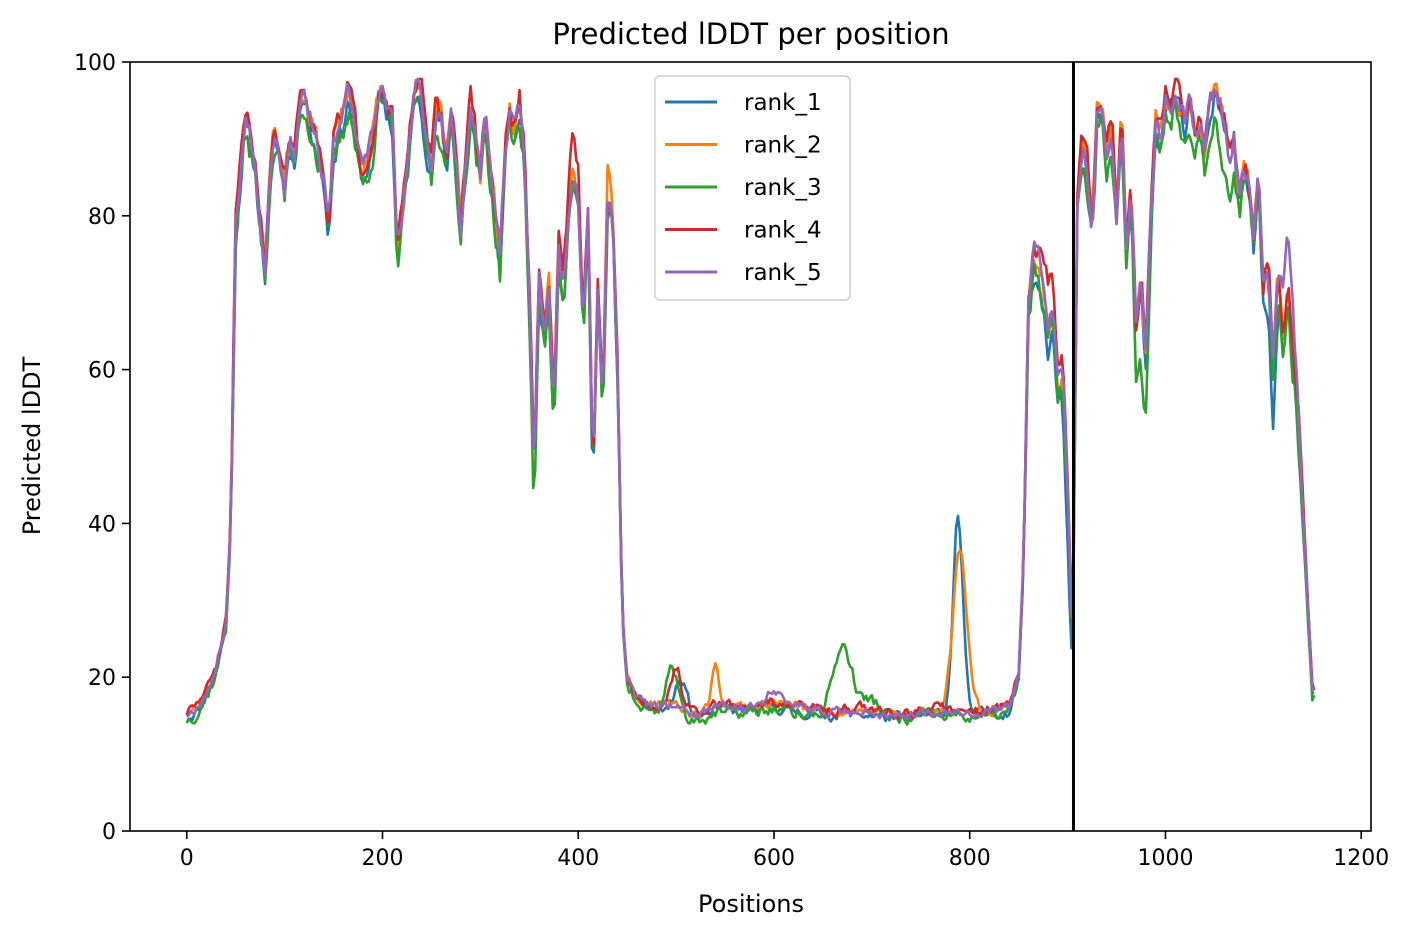  I want to click on y-axis-ticks: 0 20 40 60 80 100, so click(102, 448).